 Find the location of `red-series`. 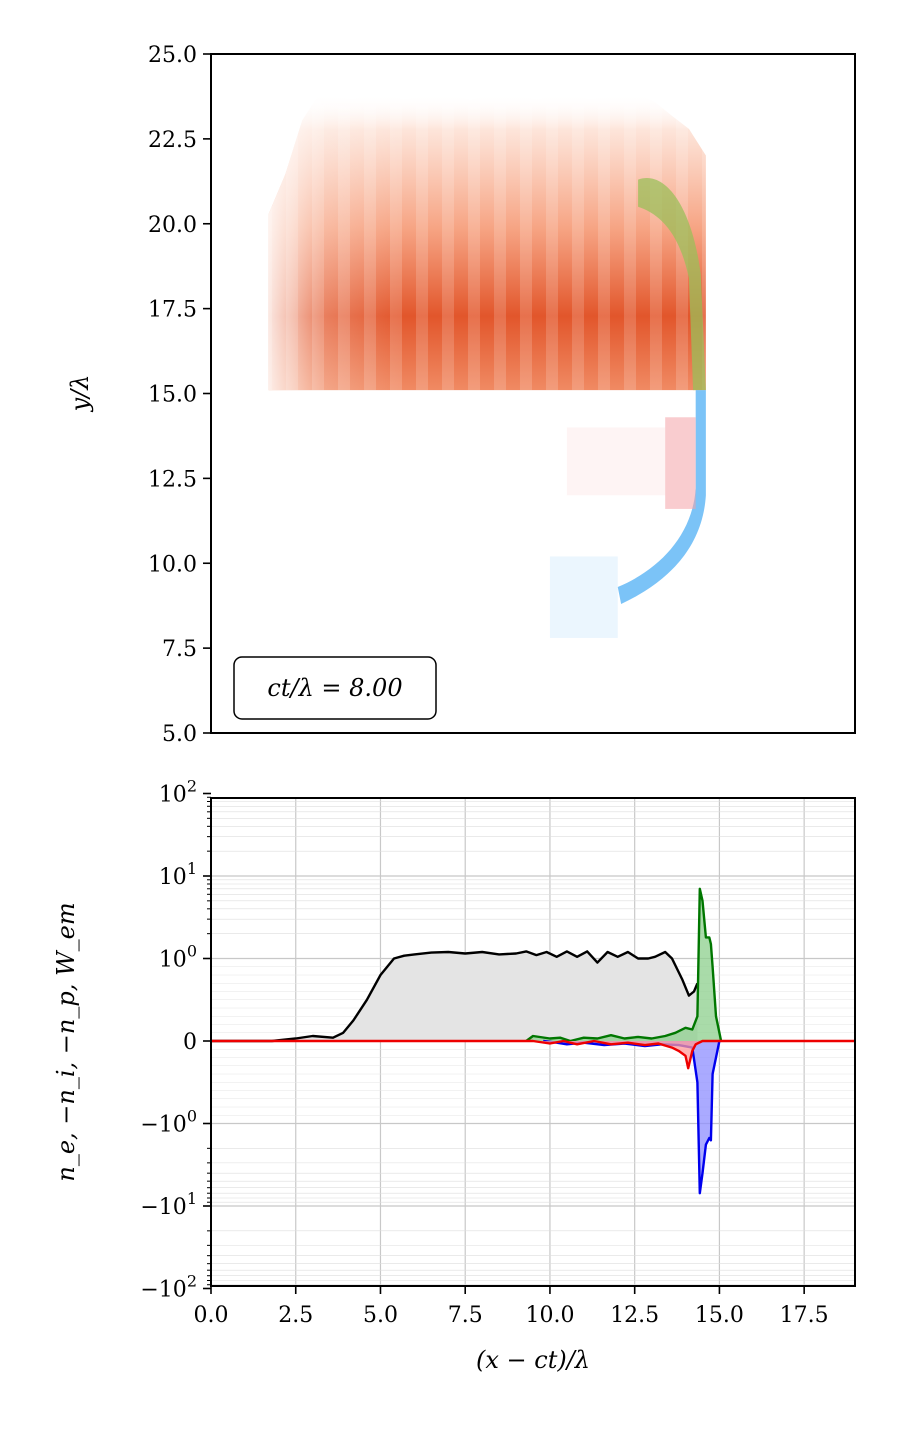

red-series is located at coordinates (533, 1054).